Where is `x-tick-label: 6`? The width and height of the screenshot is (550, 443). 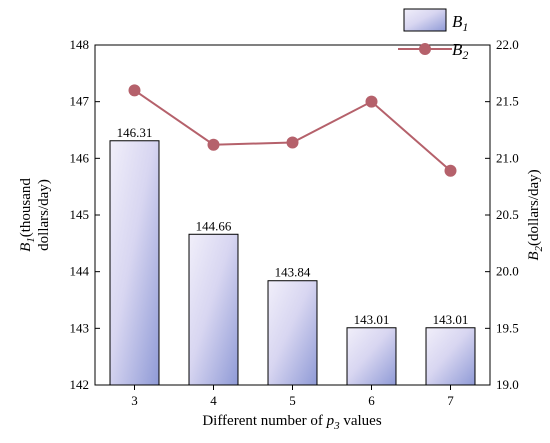
x-tick-label: 6 is located at coordinates (371, 400).